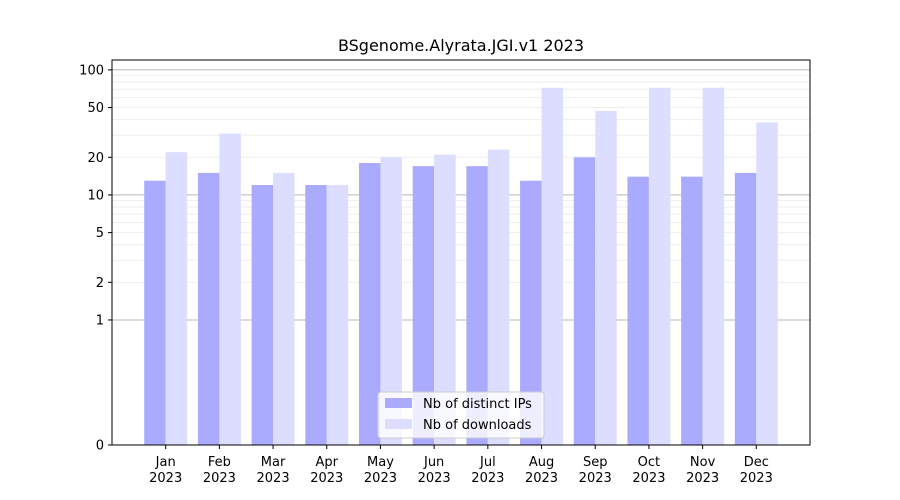  What do you see at coordinates (703, 462) in the screenshot?
I see `x-tick-label-month: Nov` at bounding box center [703, 462].